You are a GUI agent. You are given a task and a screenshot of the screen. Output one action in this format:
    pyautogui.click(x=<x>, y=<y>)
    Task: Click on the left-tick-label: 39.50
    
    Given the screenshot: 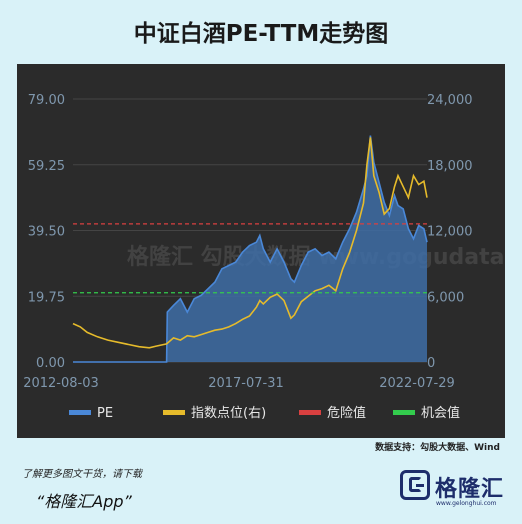 What is the action you would take?
    pyautogui.click(x=46, y=232)
    